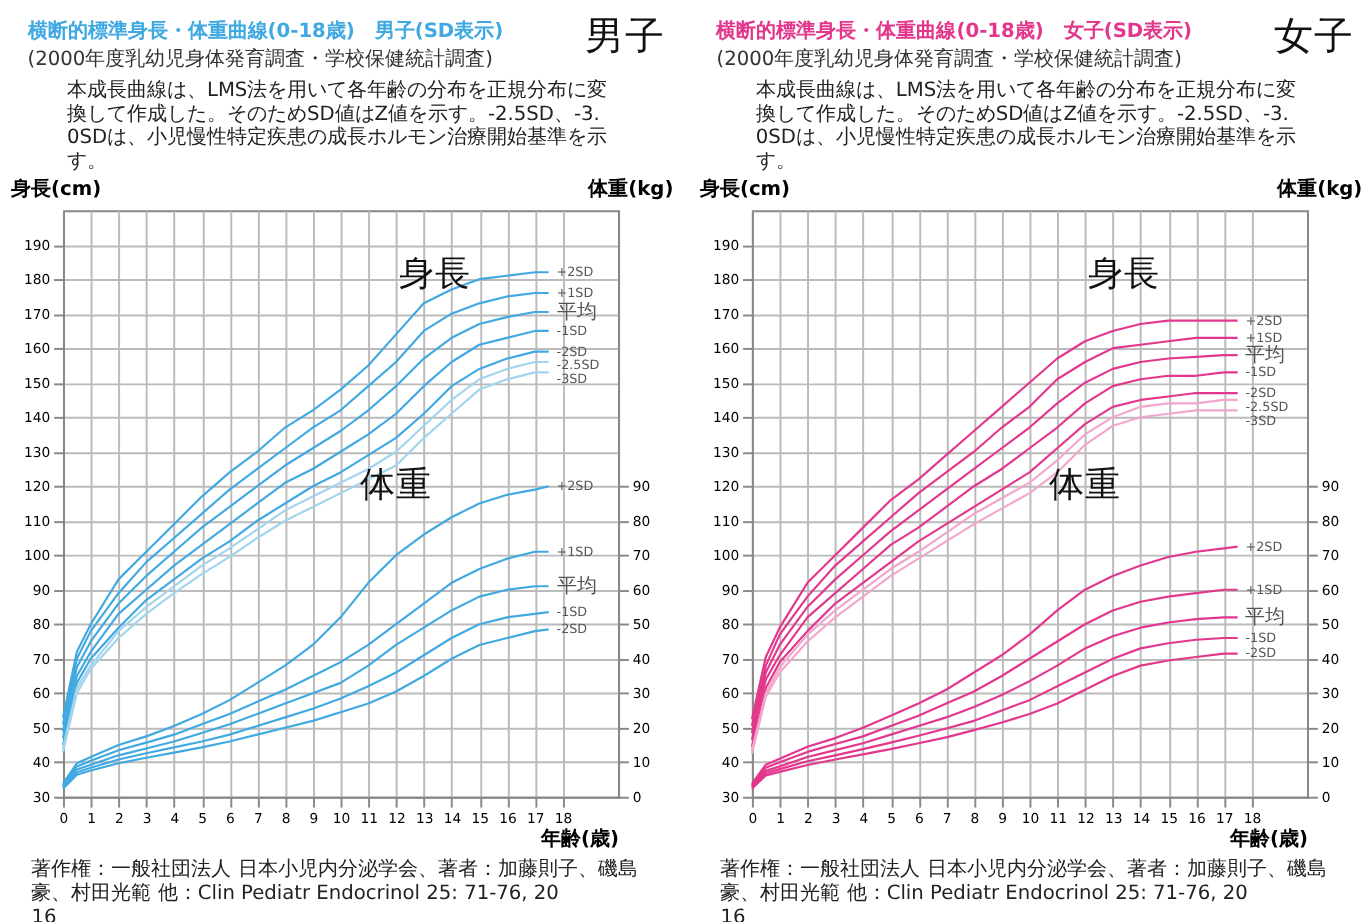 Image resolution: width=1370 pixels, height=922 pixels. I want to click on text: 女子, so click(1314, 35).